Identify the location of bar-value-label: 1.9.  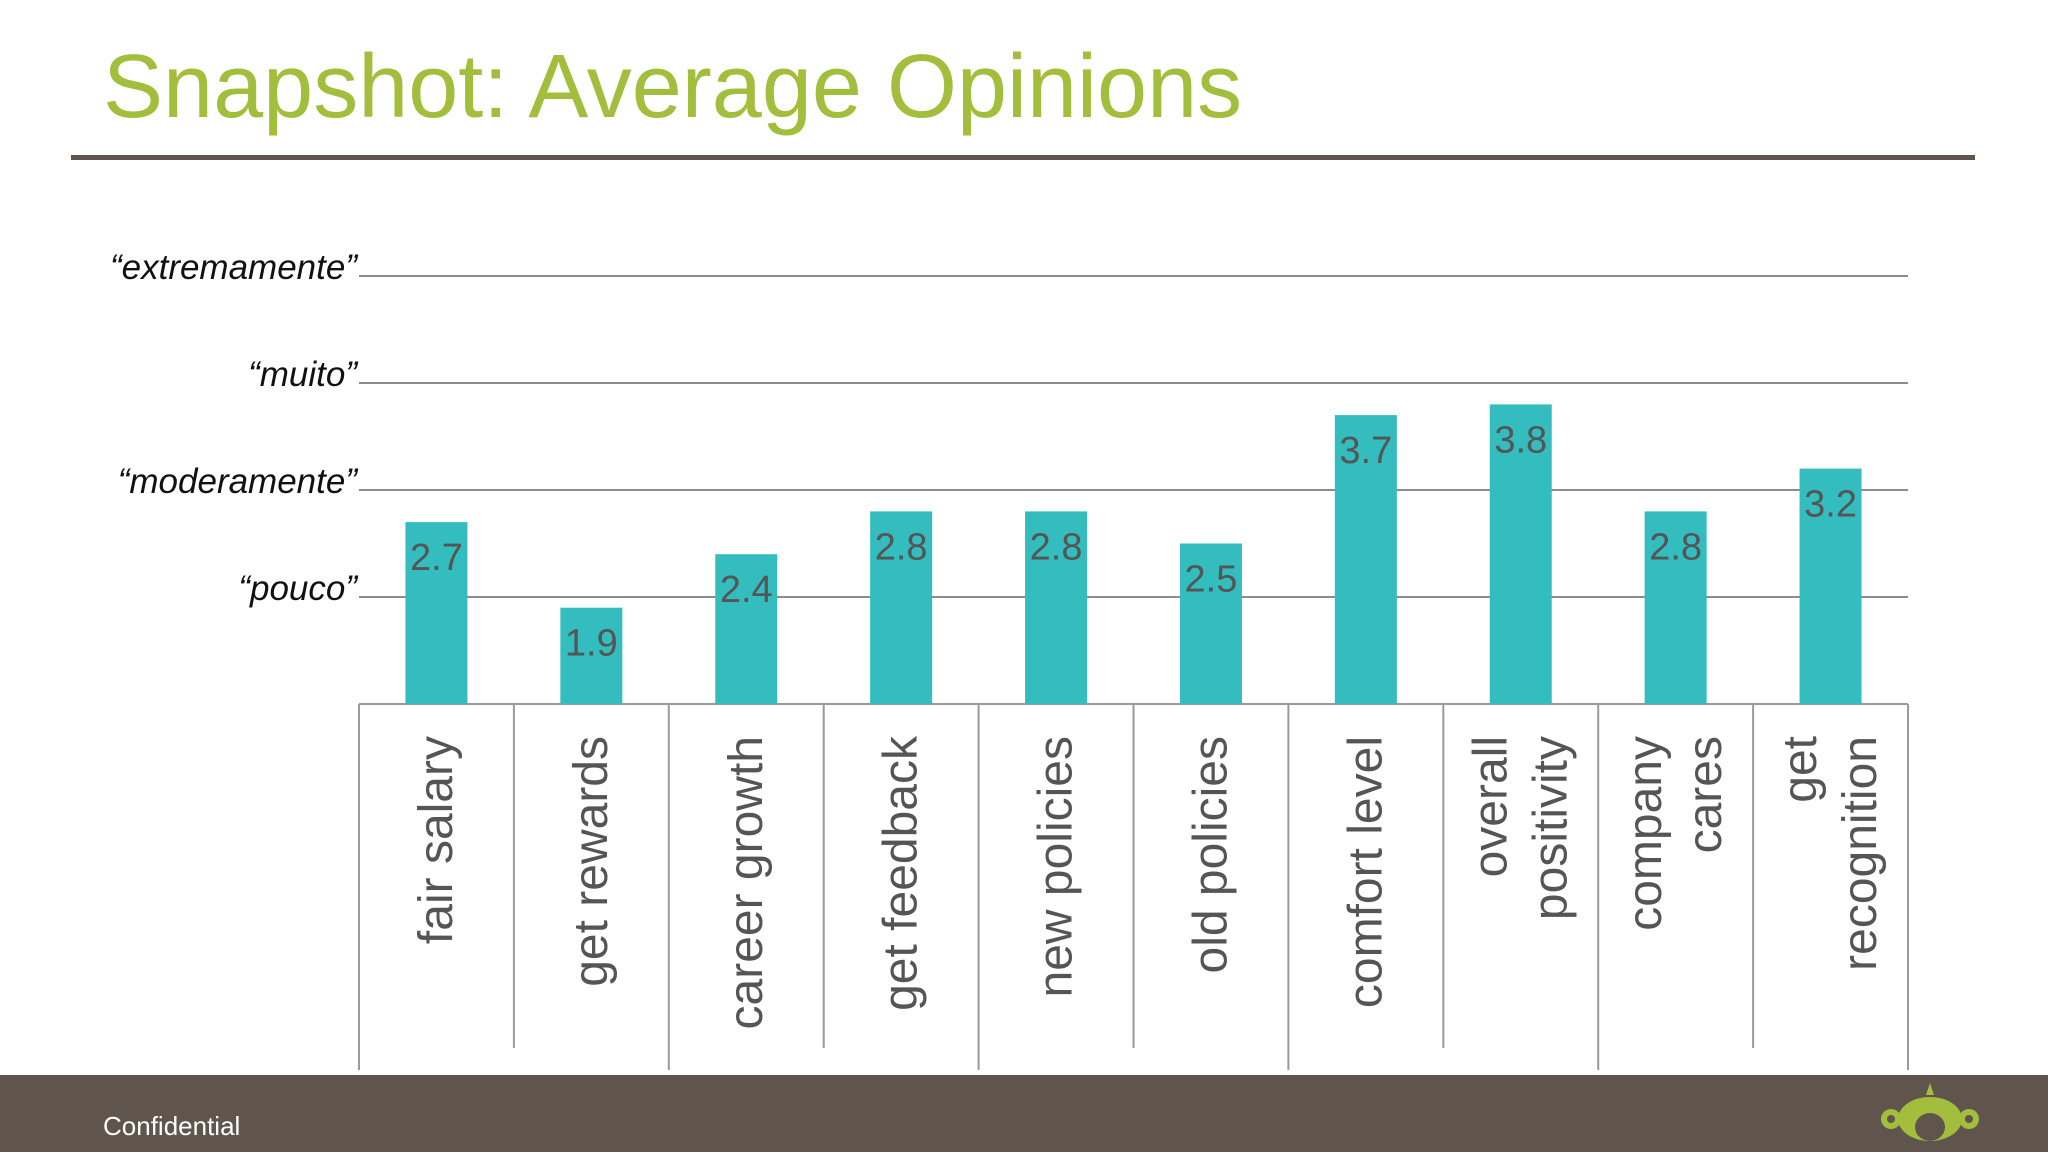
(591, 644).